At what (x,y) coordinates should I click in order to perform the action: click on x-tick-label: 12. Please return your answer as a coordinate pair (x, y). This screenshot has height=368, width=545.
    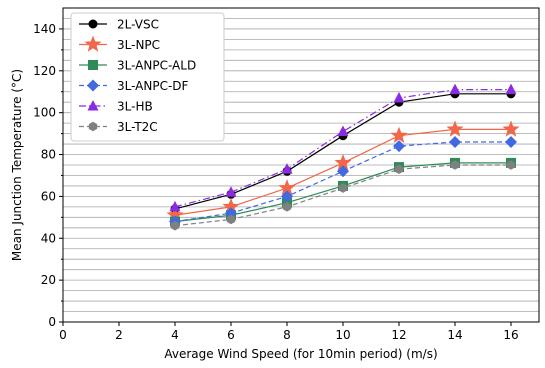
    Looking at the image, I should click on (398, 335).